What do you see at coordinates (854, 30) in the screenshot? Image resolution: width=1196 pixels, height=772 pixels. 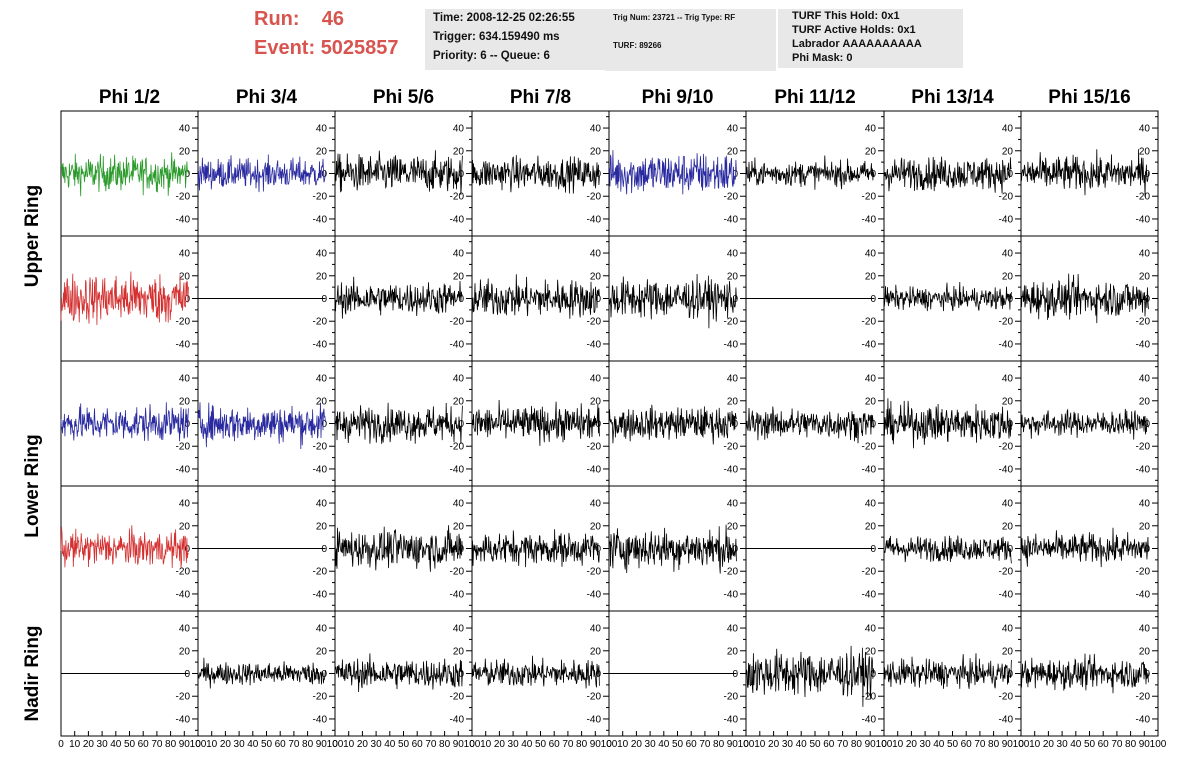 I see `turf-active-holds-text: TURF Active Holds: 0x1` at bounding box center [854, 30].